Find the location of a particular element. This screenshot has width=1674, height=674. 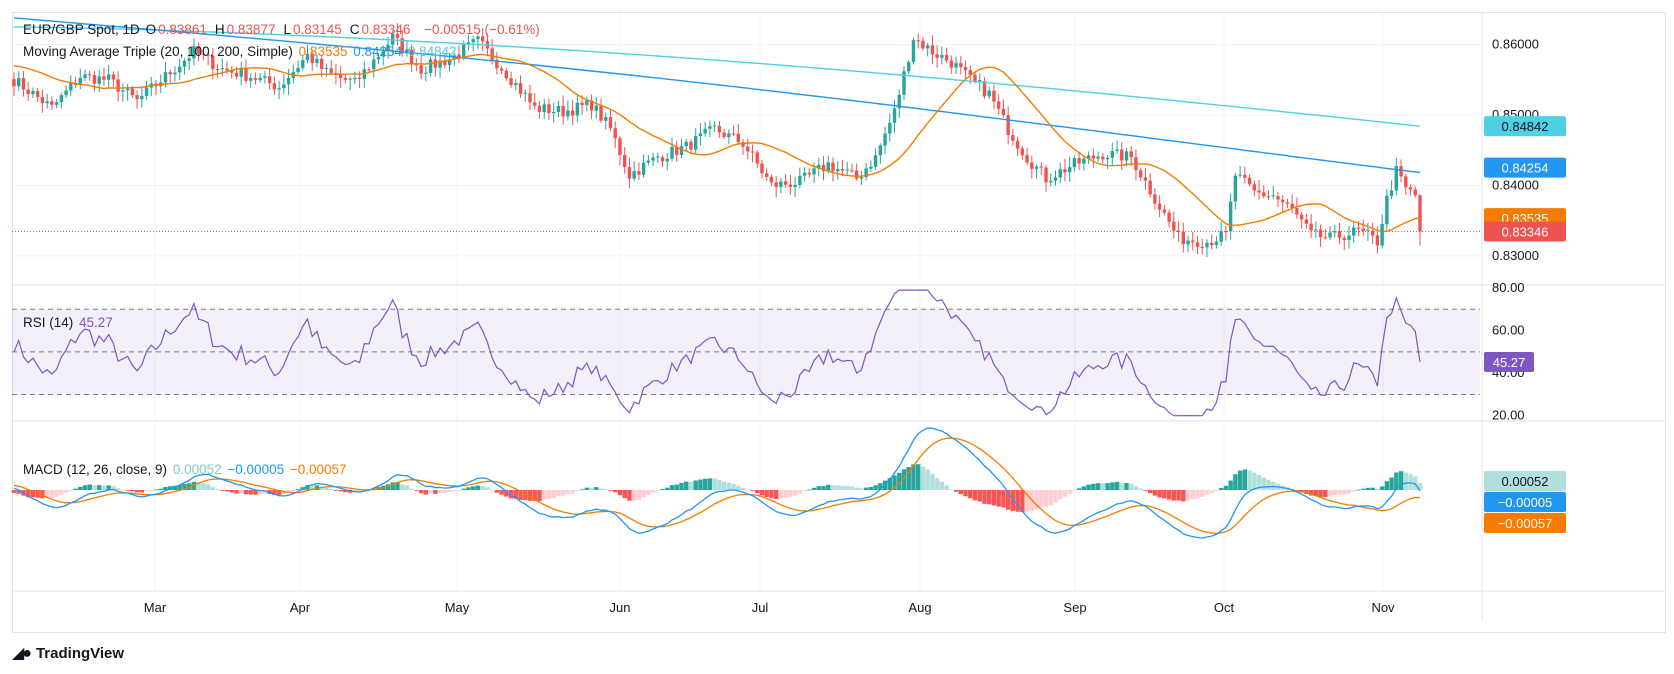

price-badge is located at coordinates (1525, 126).